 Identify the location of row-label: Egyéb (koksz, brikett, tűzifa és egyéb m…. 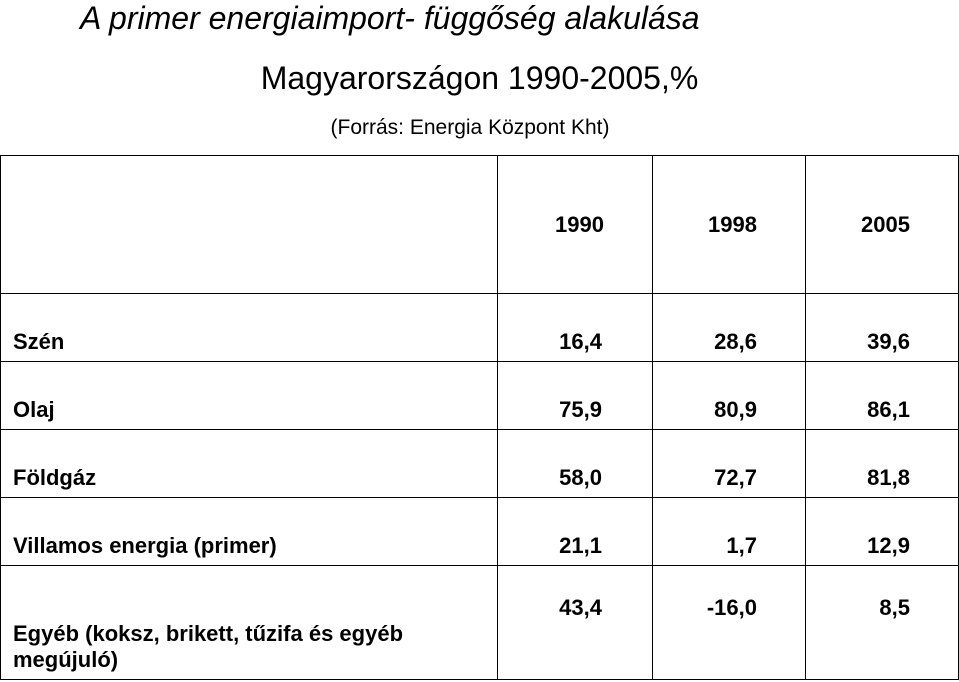
(249, 622).